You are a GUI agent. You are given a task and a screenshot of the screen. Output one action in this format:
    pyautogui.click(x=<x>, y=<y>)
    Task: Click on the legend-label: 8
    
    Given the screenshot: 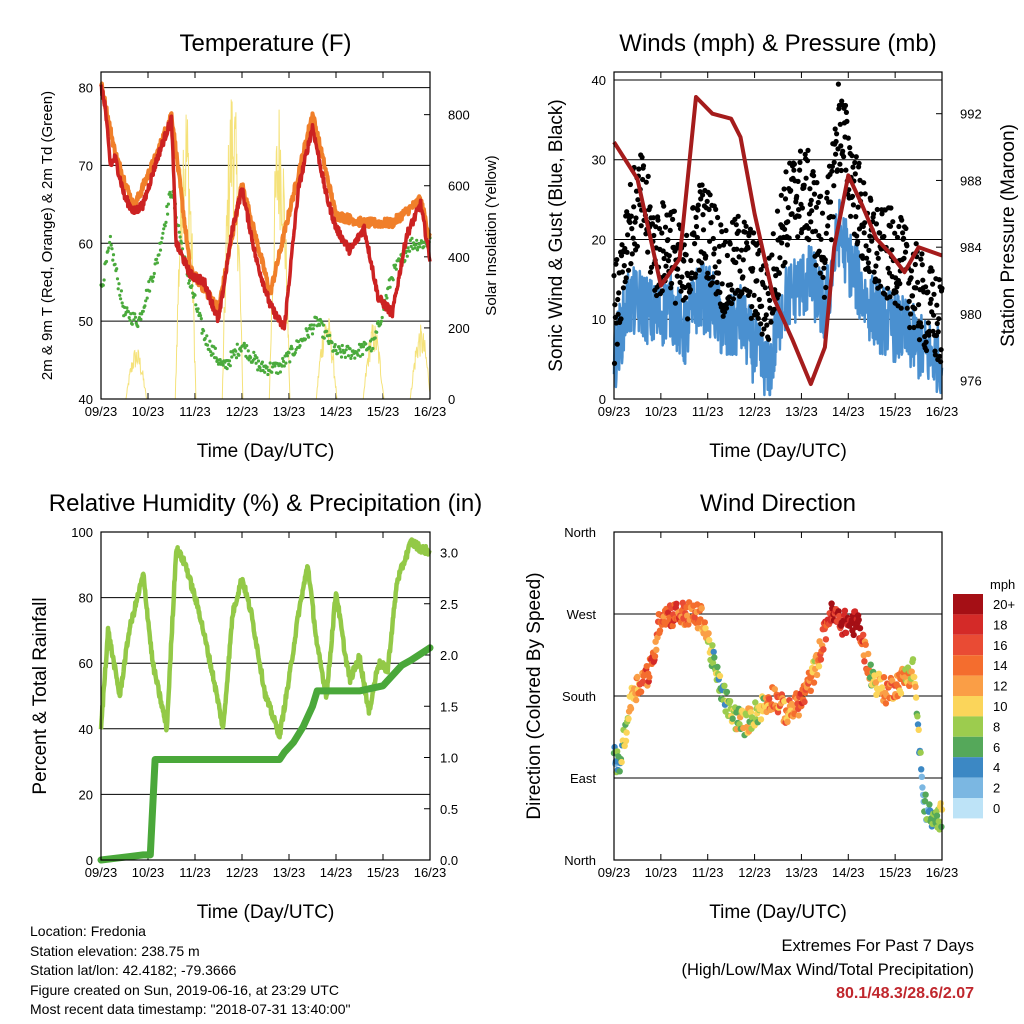 What is the action you would take?
    pyautogui.click(x=996, y=726)
    